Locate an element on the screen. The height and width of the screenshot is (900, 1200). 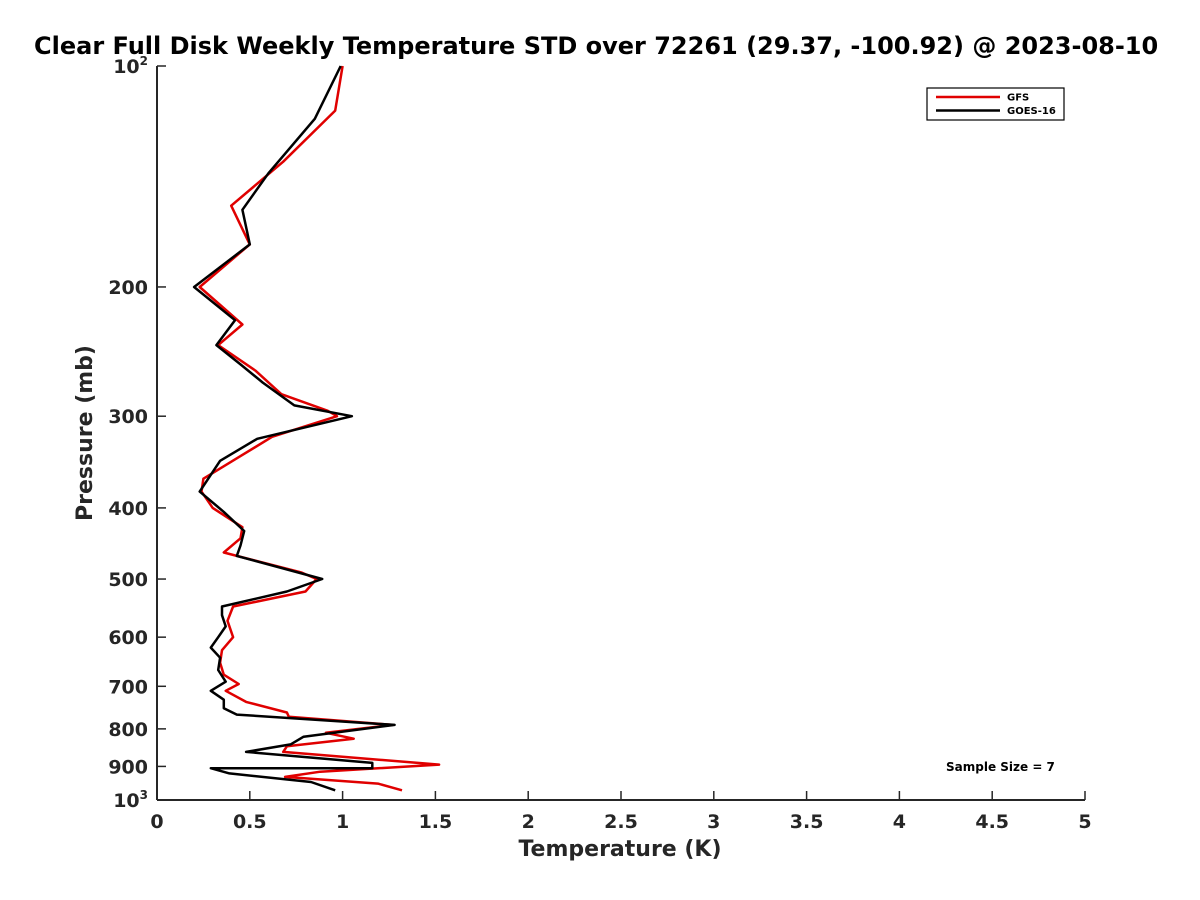
y-tick-label: 200 is located at coordinates (128, 288).